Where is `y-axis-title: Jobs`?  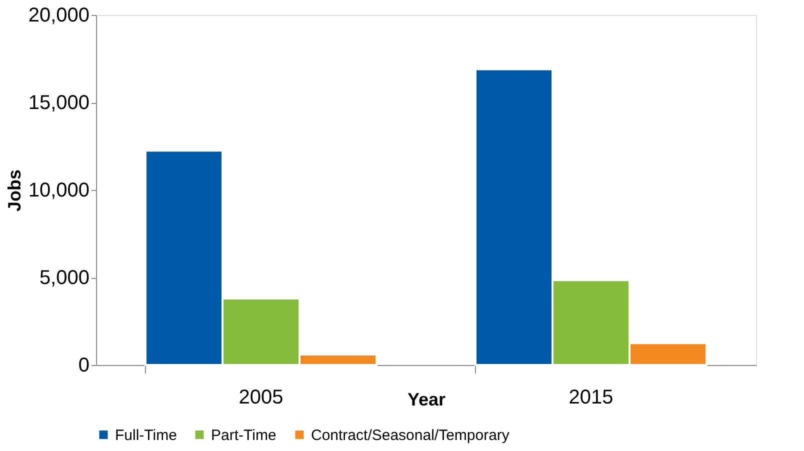
y-axis-title: Jobs is located at coordinates (14, 190).